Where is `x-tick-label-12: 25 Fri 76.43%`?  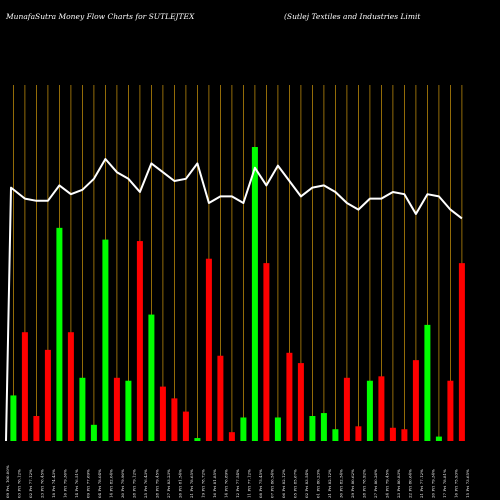
x-tick-label-12: 25 Fri 76.43% is located at coordinates (145, 483).